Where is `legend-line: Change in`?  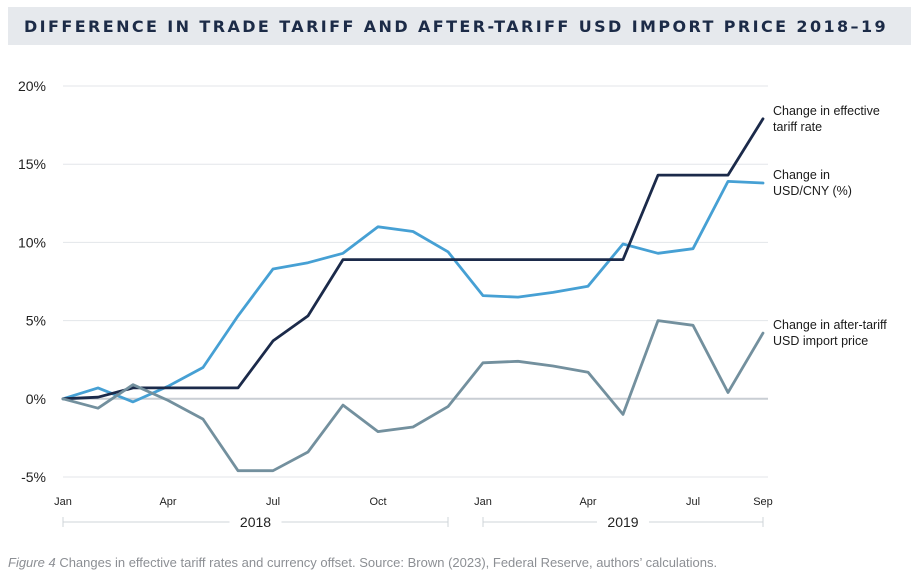
legend-line: Change in is located at coordinates (801, 175).